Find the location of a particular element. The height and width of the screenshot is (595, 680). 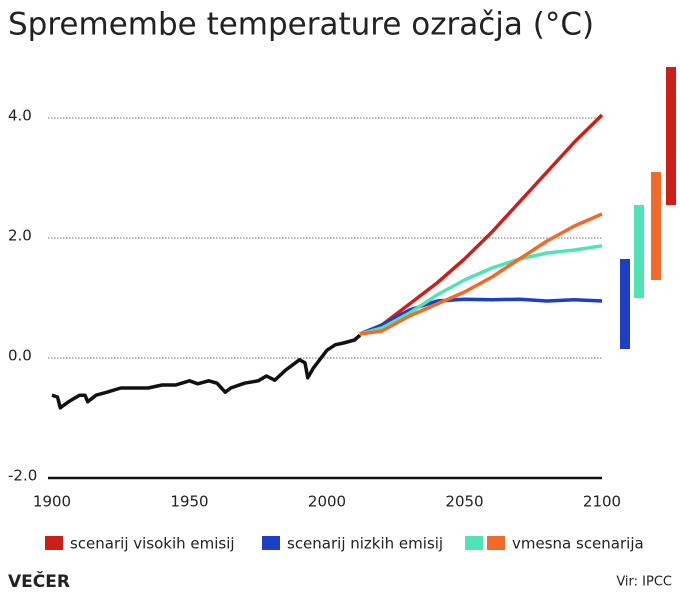

y-tick-label: 0.0 is located at coordinates (20, 356).